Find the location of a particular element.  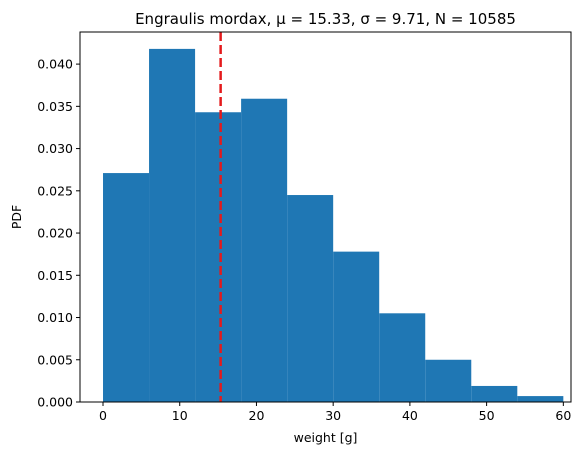

y-tick-label: 0.035 is located at coordinates (55, 106).